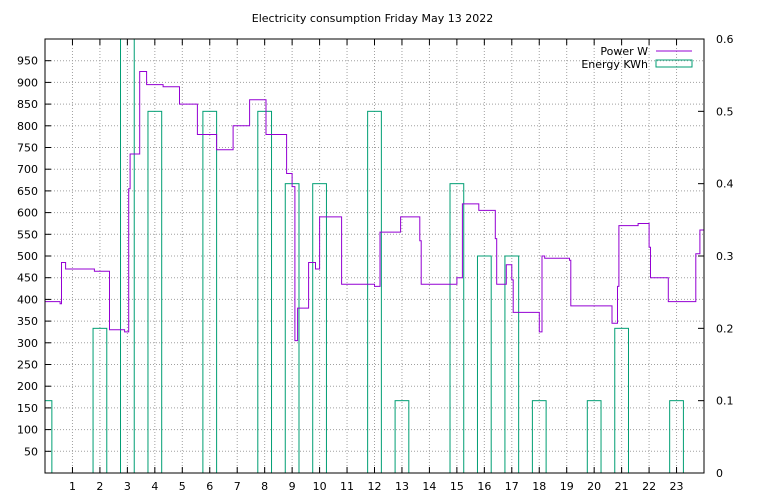 The image size is (768, 500). Describe the element at coordinates (594, 486) in the screenshot. I see `x-tick-label: 20` at that location.